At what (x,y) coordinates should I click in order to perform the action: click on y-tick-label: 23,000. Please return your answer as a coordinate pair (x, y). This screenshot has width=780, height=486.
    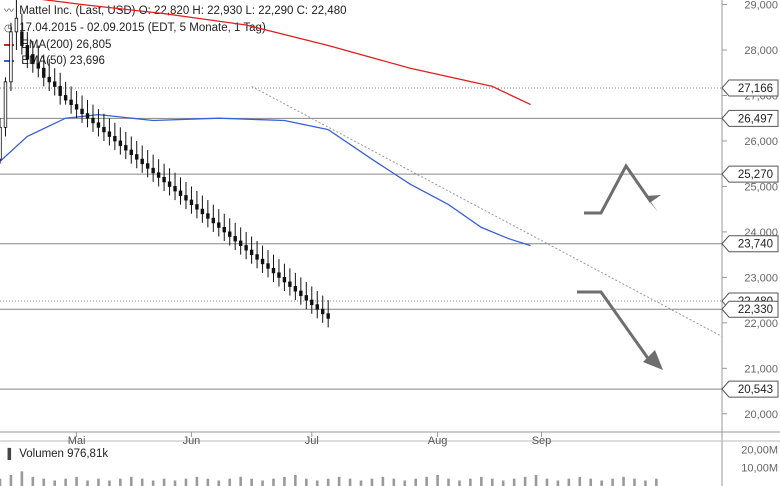
    Looking at the image, I should click on (761, 278).